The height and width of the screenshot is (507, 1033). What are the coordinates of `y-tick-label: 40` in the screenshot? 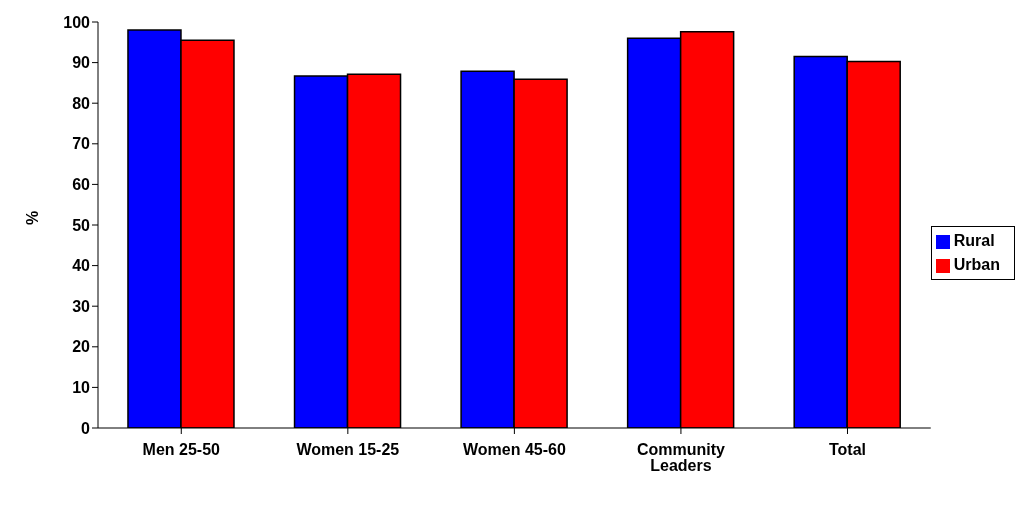 It's located at (81, 266).